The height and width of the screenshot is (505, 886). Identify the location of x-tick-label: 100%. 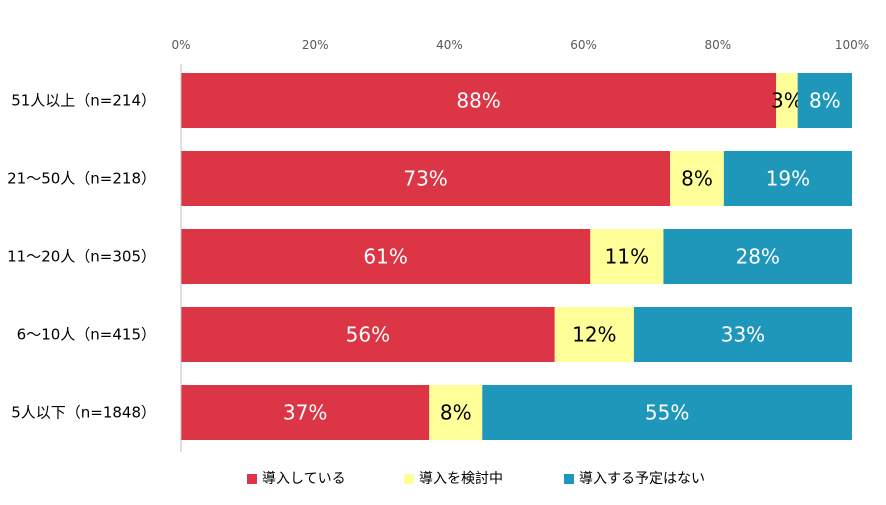
(852, 45).